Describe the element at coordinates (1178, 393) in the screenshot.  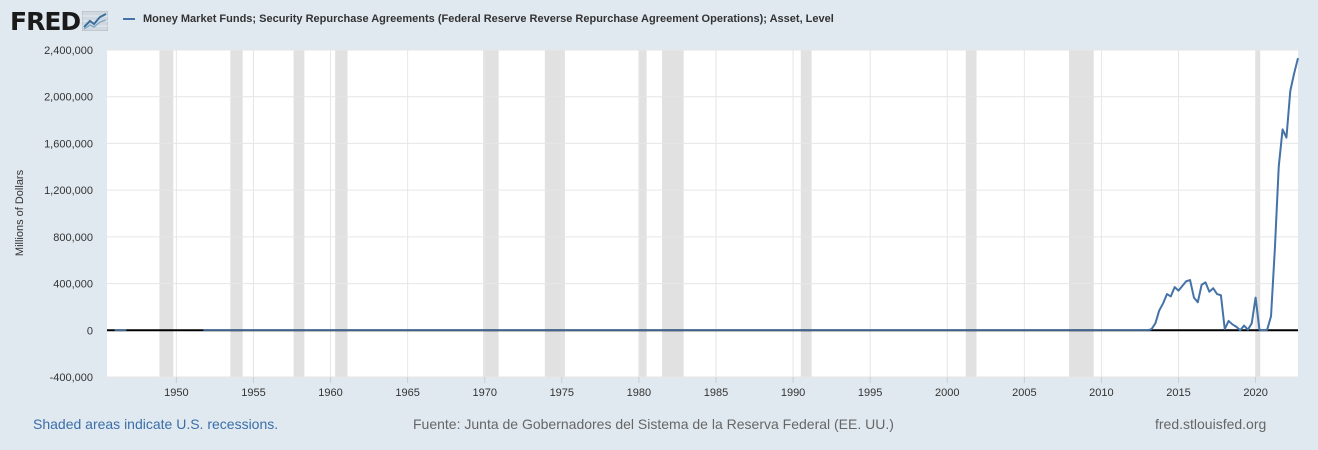
I see `x-tick-label: 2015` at that location.